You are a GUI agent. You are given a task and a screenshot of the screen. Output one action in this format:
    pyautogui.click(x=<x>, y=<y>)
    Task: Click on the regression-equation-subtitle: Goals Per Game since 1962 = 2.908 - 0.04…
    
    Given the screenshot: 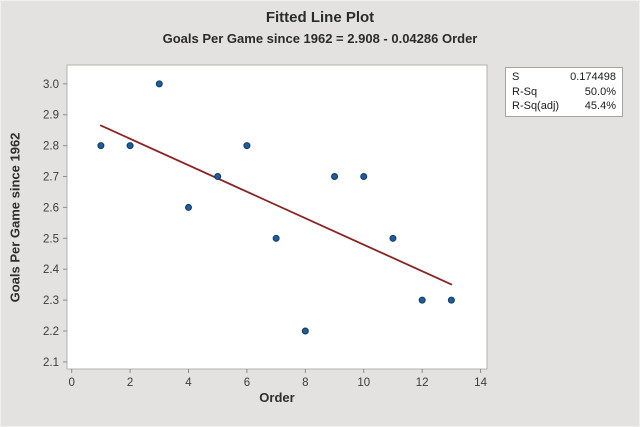 What is the action you would take?
    pyautogui.click(x=320, y=38)
    